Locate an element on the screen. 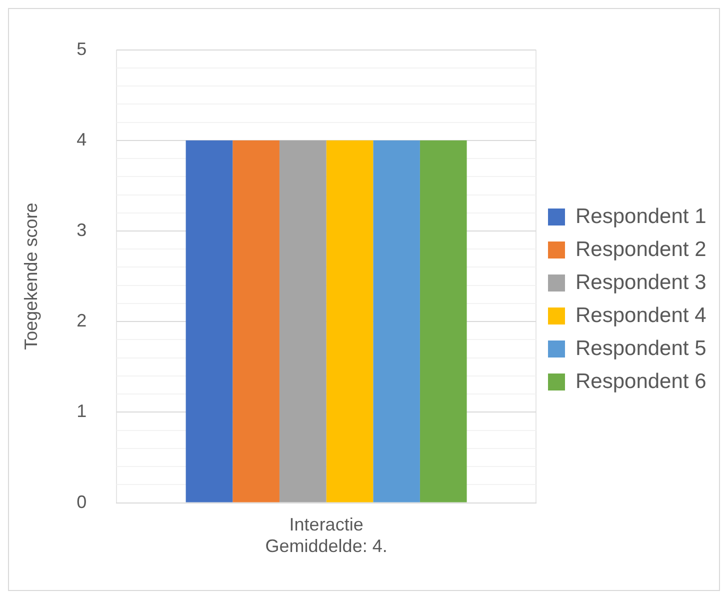 This screenshot has width=728, height=599. y-tick-label: 0 is located at coordinates (81, 502).